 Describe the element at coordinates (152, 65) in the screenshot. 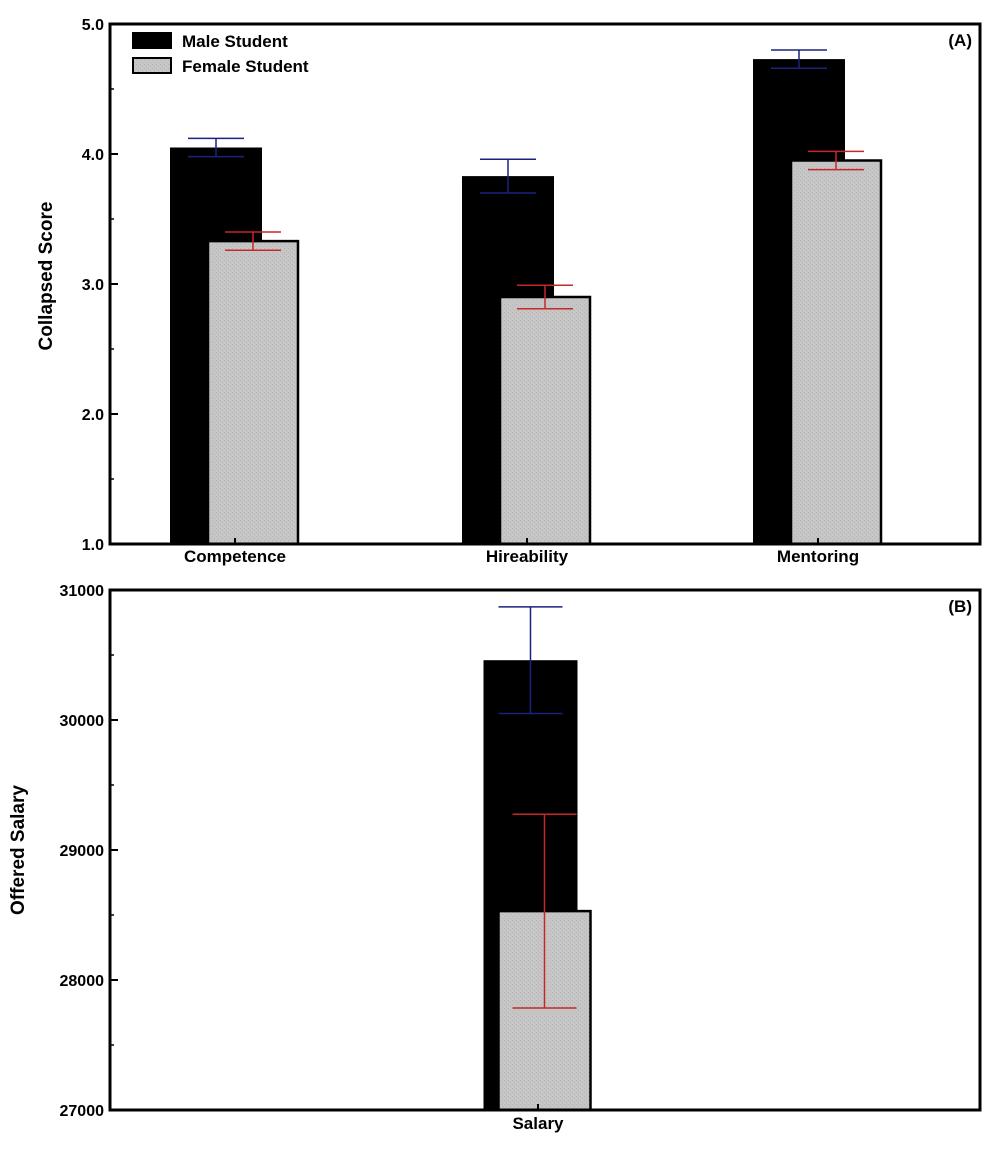

I see `legend-swatch-female` at that location.